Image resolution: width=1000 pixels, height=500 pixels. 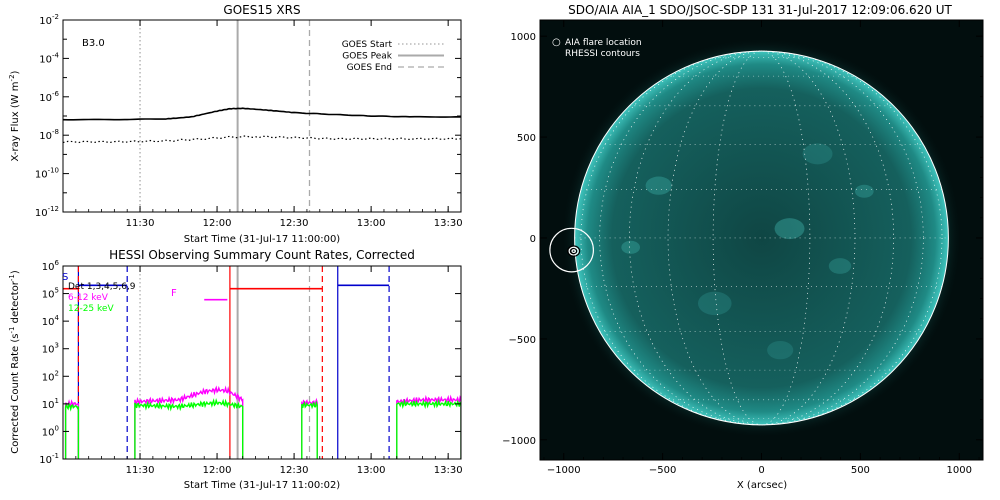 What do you see at coordinates (50, 376) in the screenshot?
I see `hessi-ytick-label: 10²` at bounding box center [50, 376].